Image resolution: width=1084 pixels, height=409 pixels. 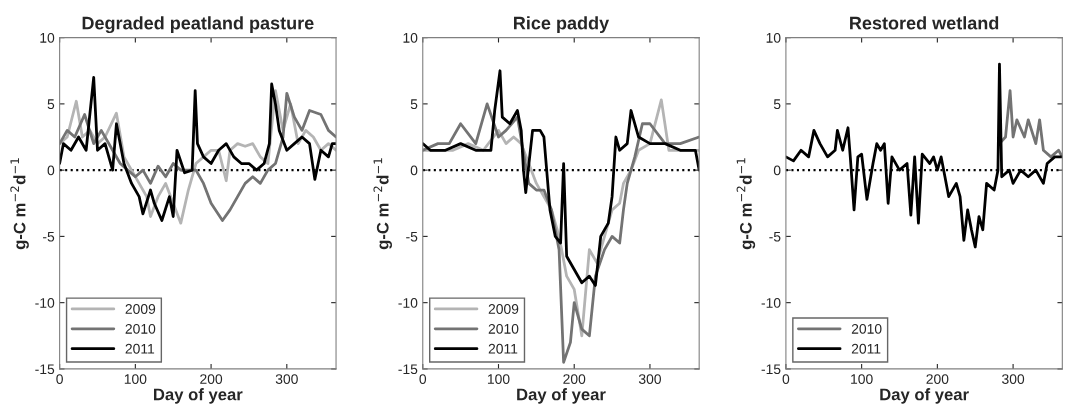 What do you see at coordinates (562, 25) in the screenshot?
I see `chart-title: Rice paddy` at bounding box center [562, 25].